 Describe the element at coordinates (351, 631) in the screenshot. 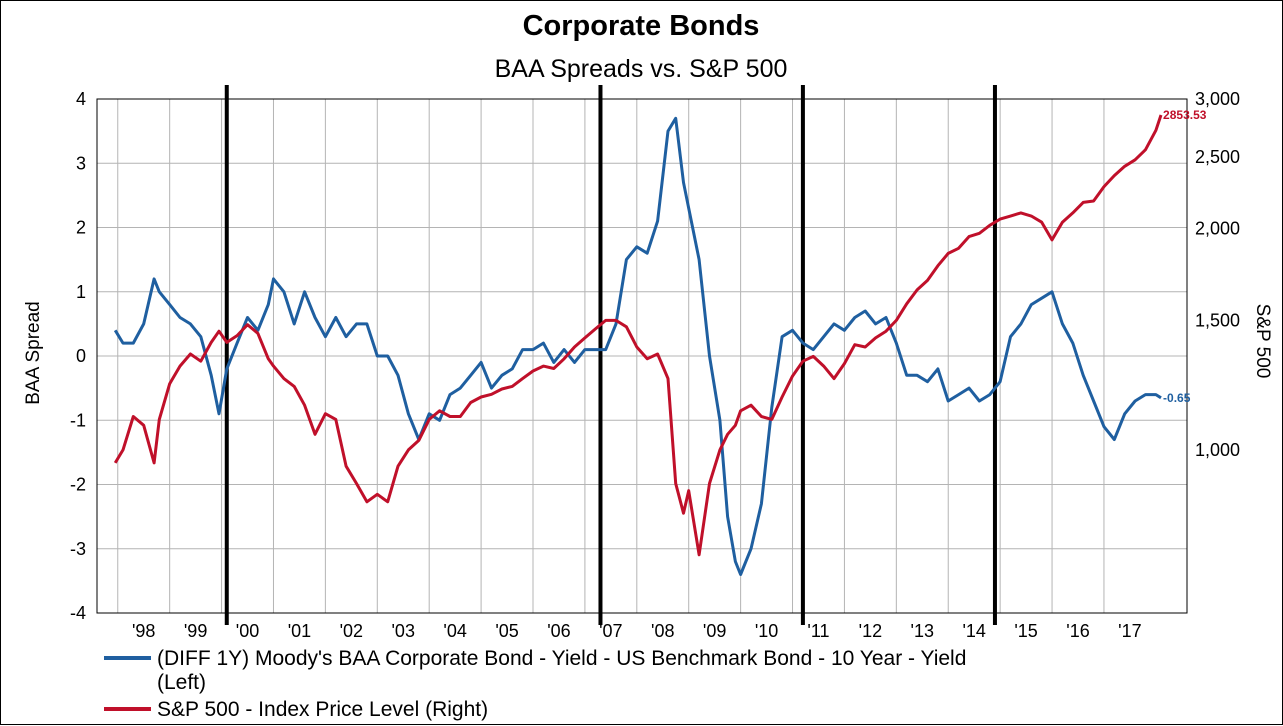

I see `x-tick-label: '02` at that location.